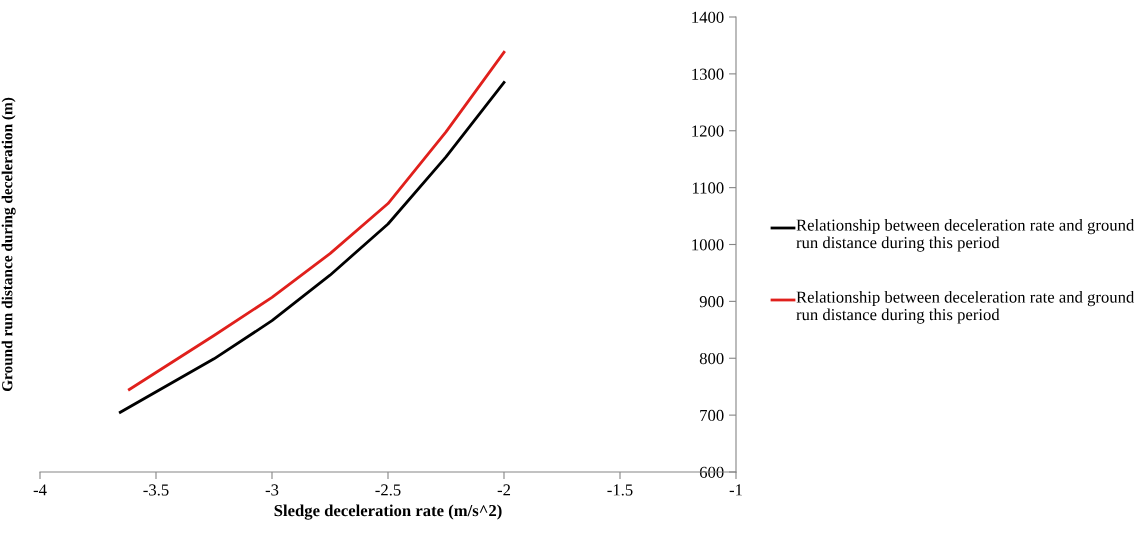  What do you see at coordinates (388, 512) in the screenshot?
I see `x-axis-title: Sledge deceleration rate (m/s^2)` at bounding box center [388, 512].